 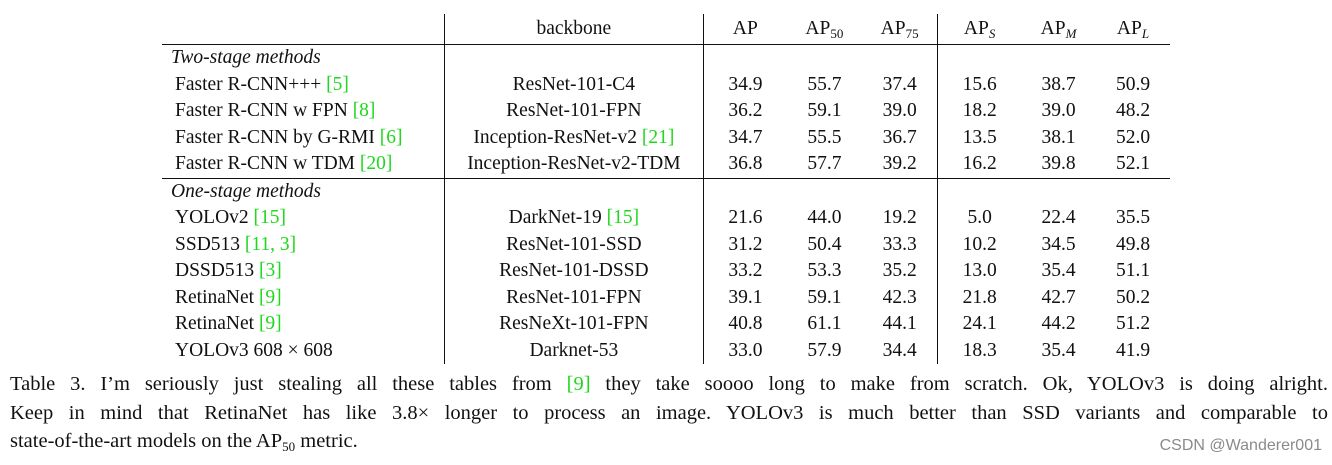 What do you see at coordinates (1058, 244) in the screenshot?
I see `apm-cell: 34.5` at bounding box center [1058, 244].